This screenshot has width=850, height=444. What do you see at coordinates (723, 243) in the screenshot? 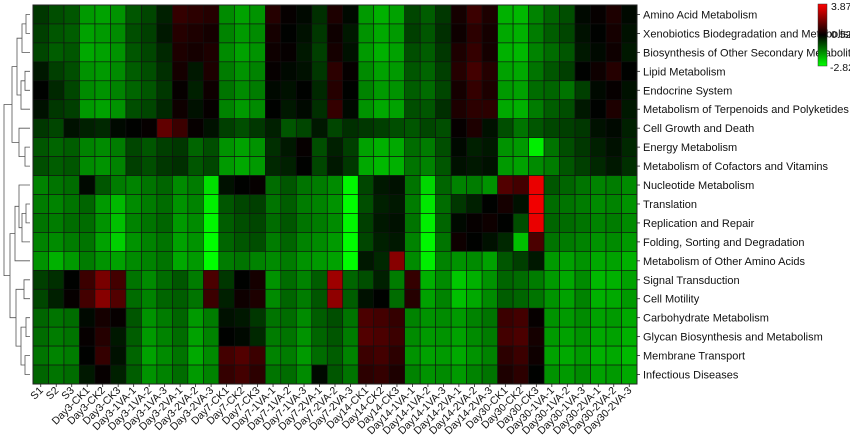
I see `row-label: Folding, Sorting and Degradation` at bounding box center [723, 243].